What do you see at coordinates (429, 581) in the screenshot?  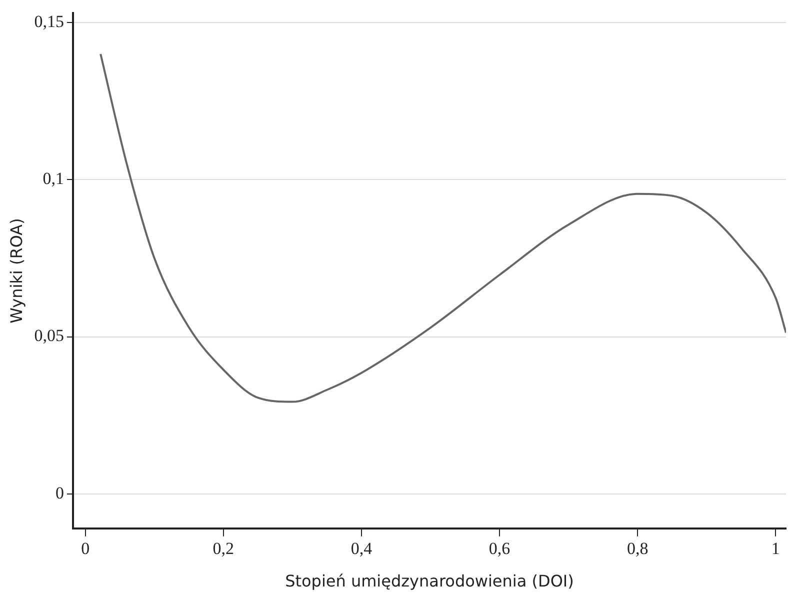 I see `x-axis-title: Stopień umiędzynarodowienia (DOI)` at bounding box center [429, 581].